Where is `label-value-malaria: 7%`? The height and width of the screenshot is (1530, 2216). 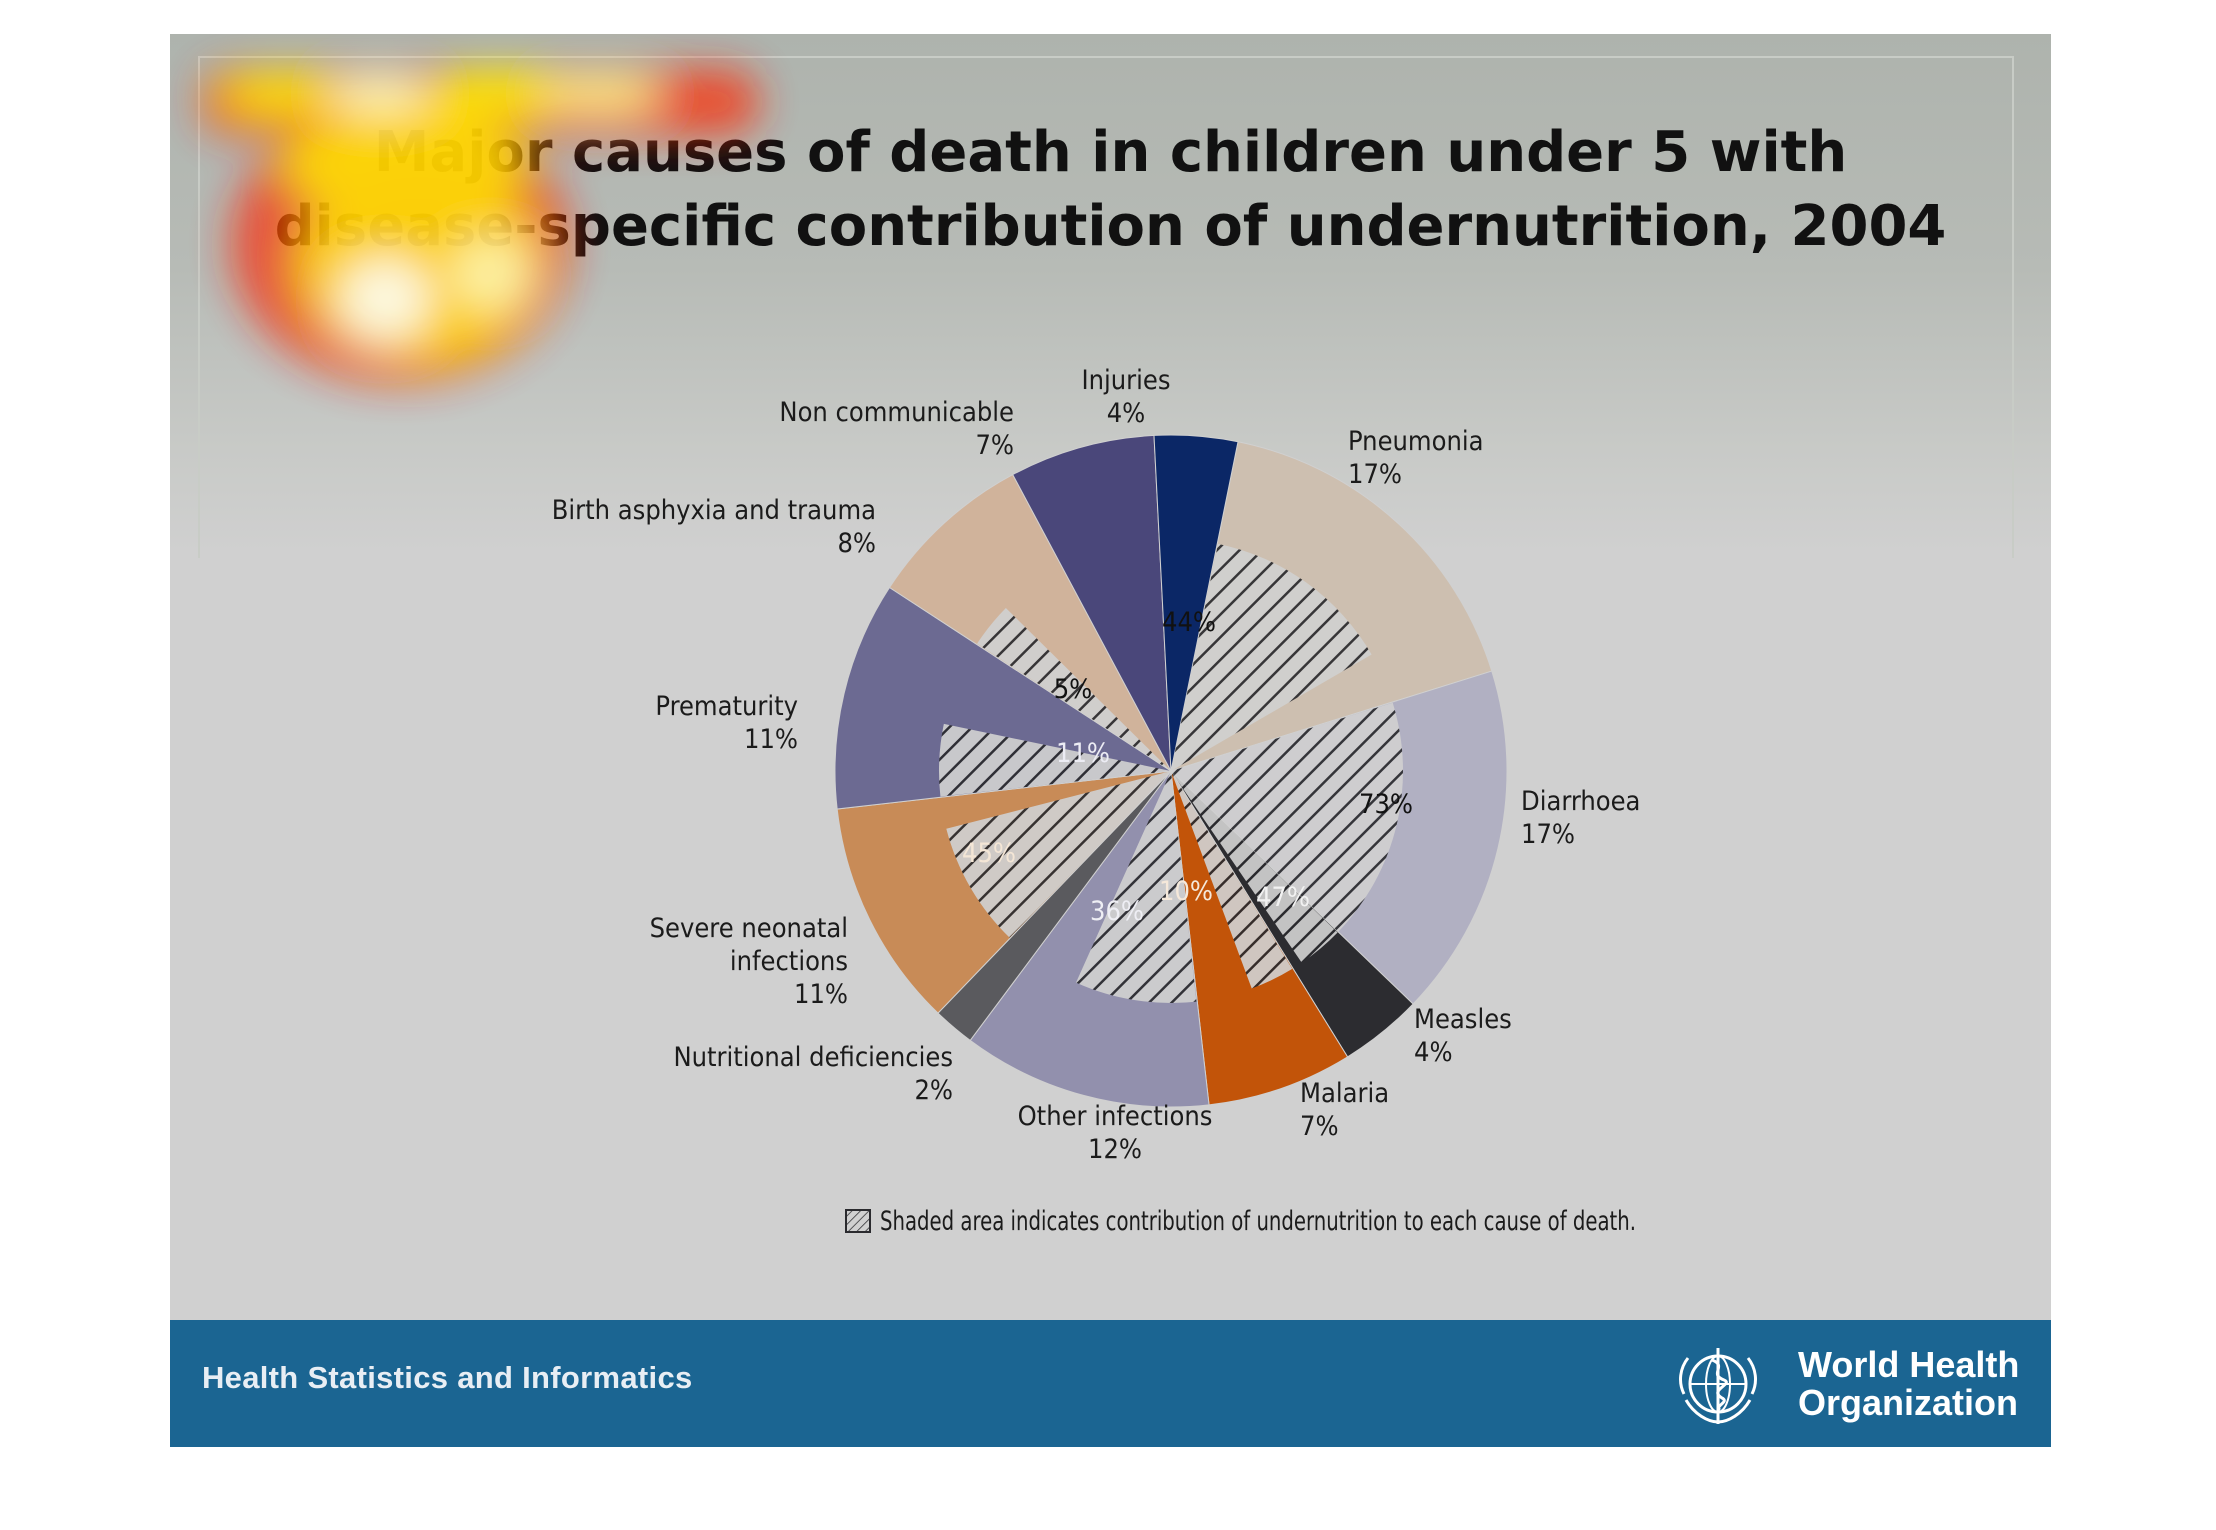 label-value-malaria: 7% is located at coordinates (1319, 1126).